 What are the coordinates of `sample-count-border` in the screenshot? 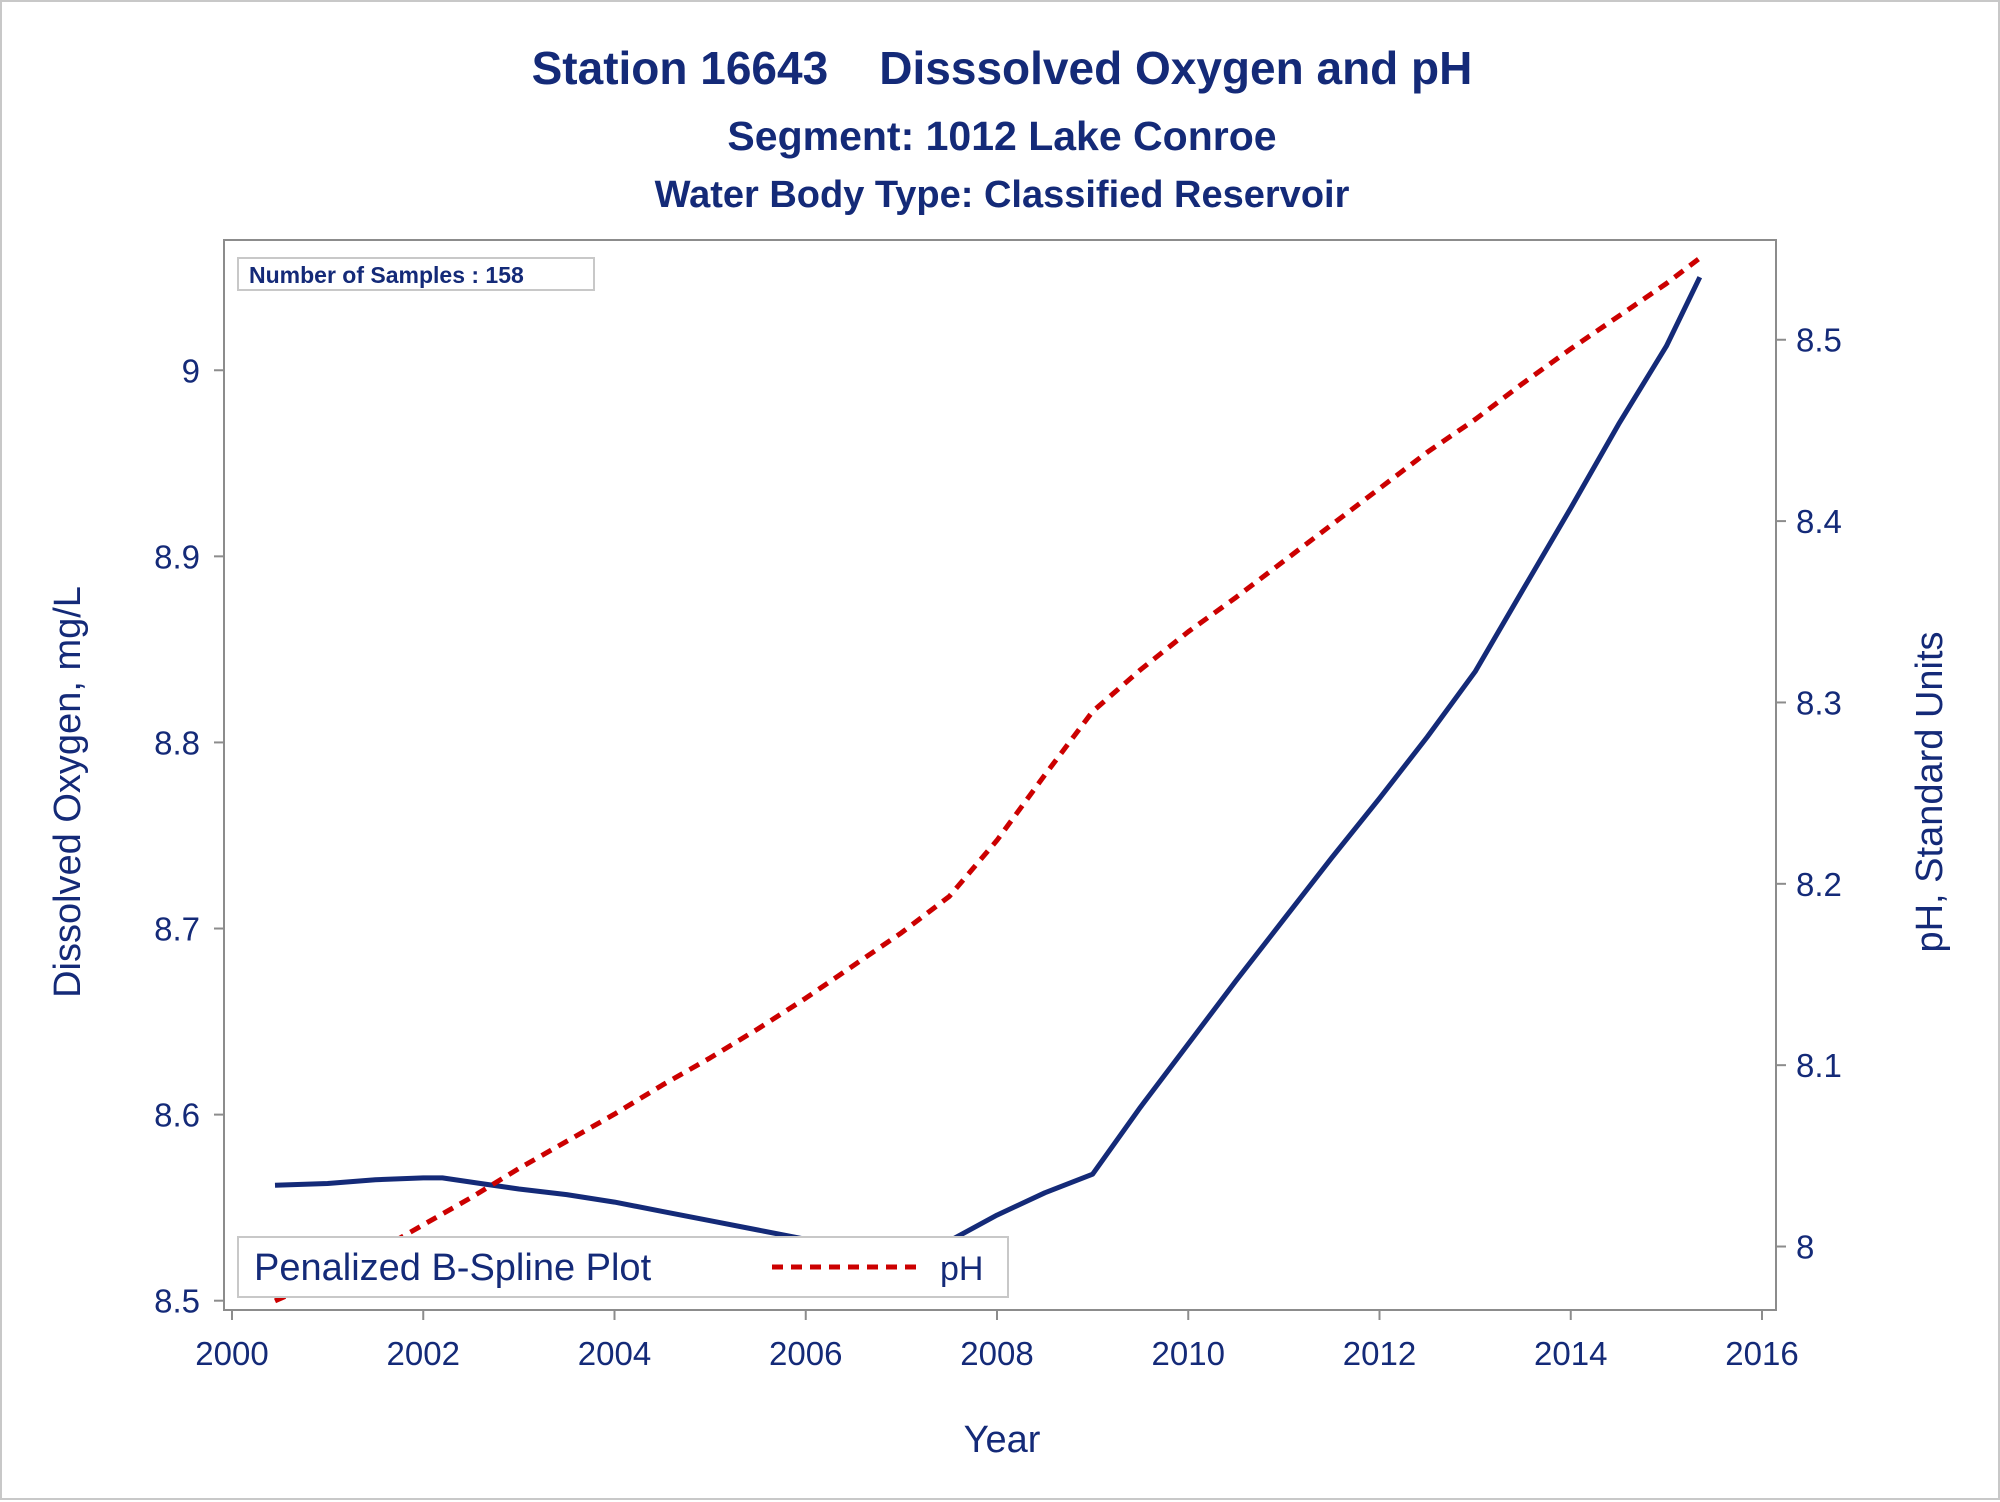 It's located at (416, 274).